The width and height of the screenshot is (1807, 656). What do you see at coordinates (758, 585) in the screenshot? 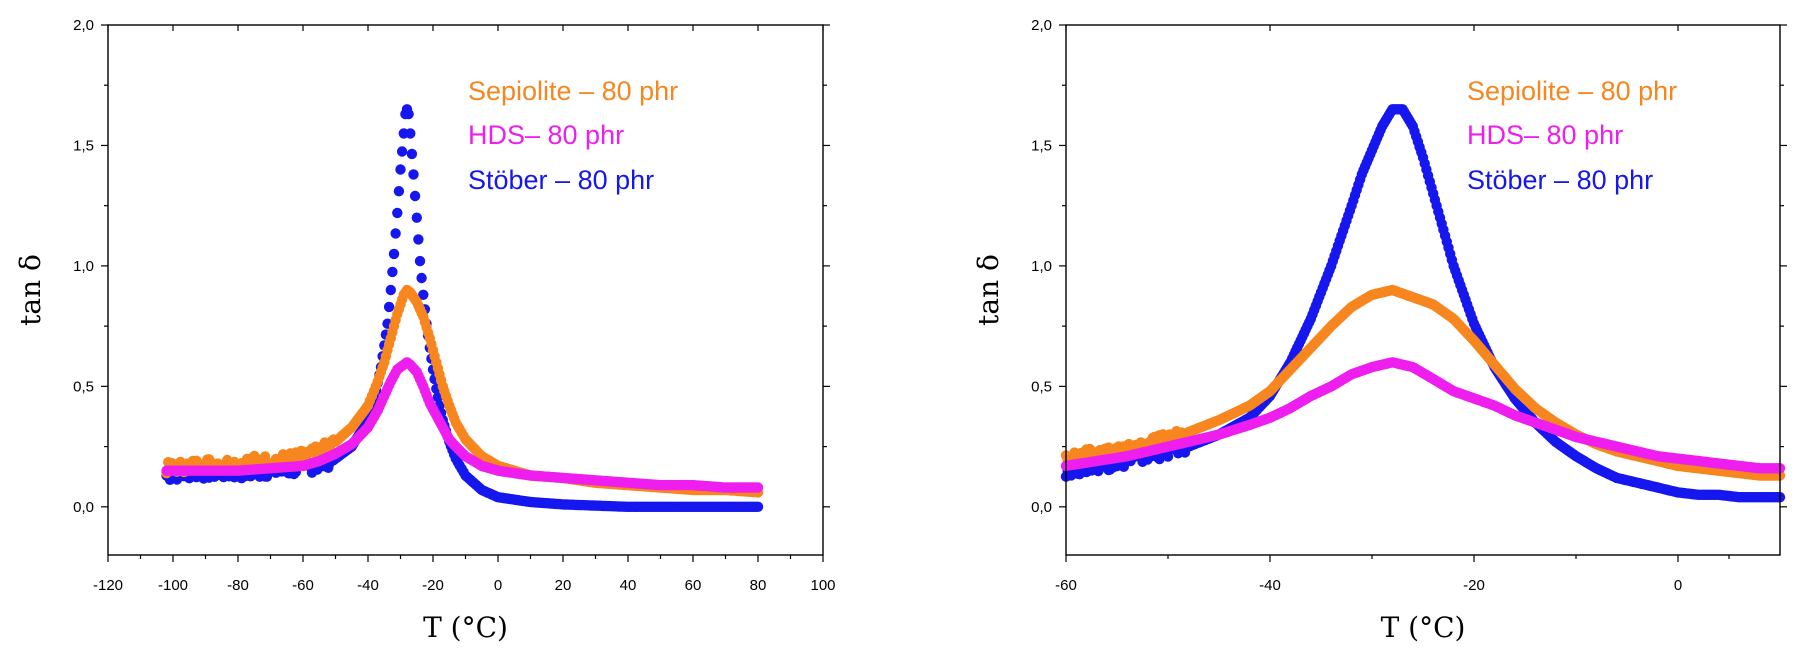
I see `x-tick-label: 80` at bounding box center [758, 585].